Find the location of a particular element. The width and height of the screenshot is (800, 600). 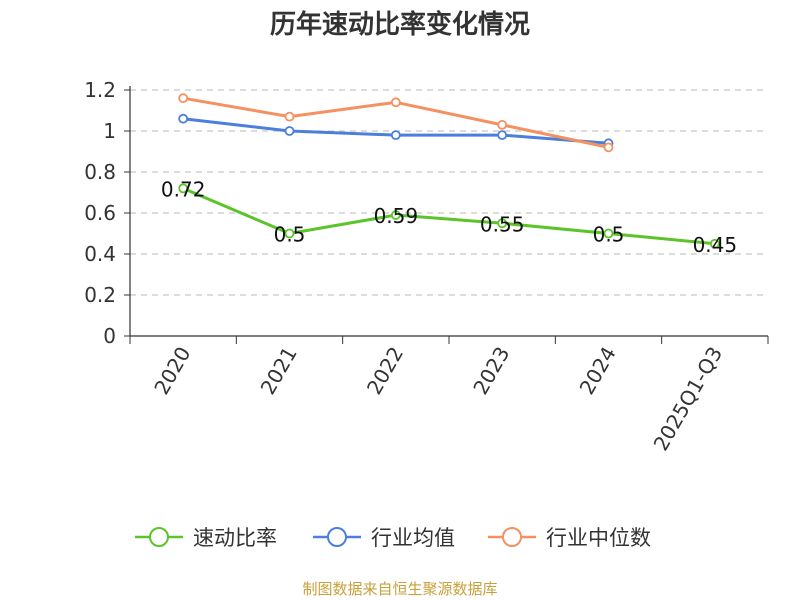

y-tick-label: 0.6 is located at coordinates (100, 213).